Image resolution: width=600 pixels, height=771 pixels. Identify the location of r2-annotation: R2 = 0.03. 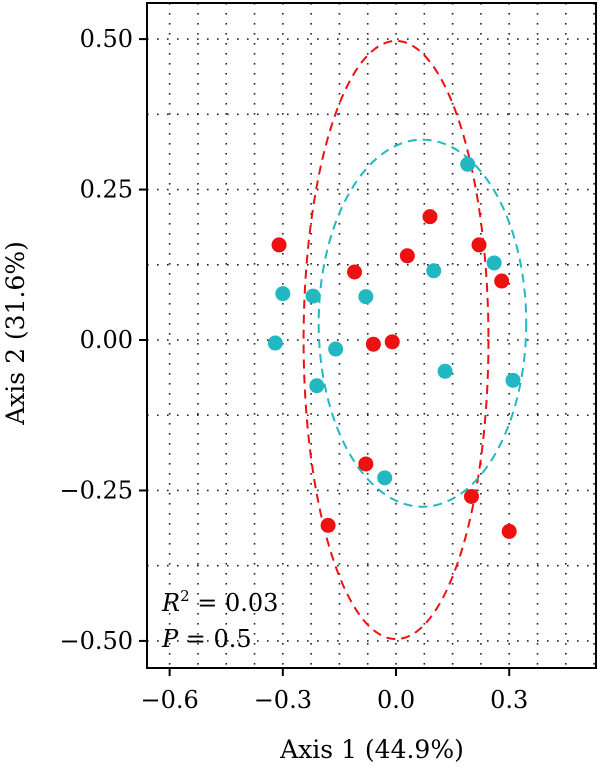
(219, 602).